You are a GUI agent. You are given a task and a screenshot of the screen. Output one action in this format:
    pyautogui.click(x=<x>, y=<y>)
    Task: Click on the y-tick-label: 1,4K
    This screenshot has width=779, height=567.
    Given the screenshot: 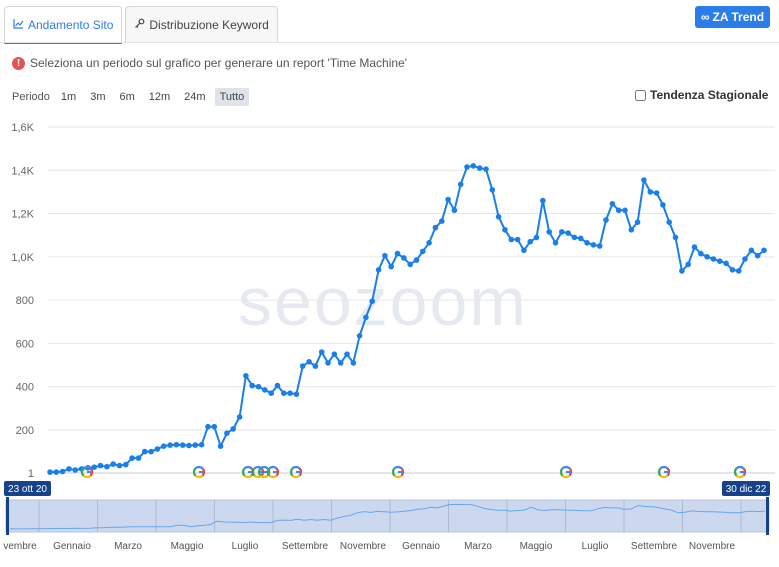 What is the action you would take?
    pyautogui.click(x=22, y=171)
    